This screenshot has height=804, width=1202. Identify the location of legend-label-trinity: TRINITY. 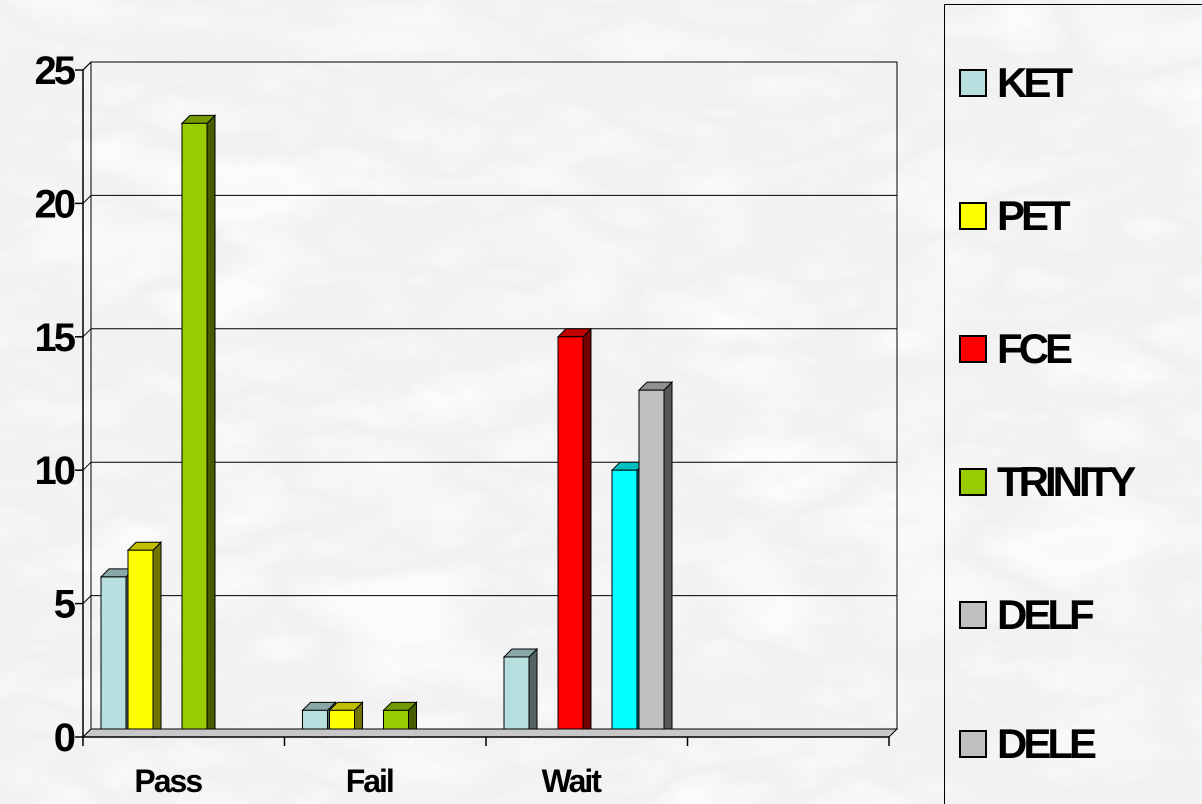
(1066, 481).